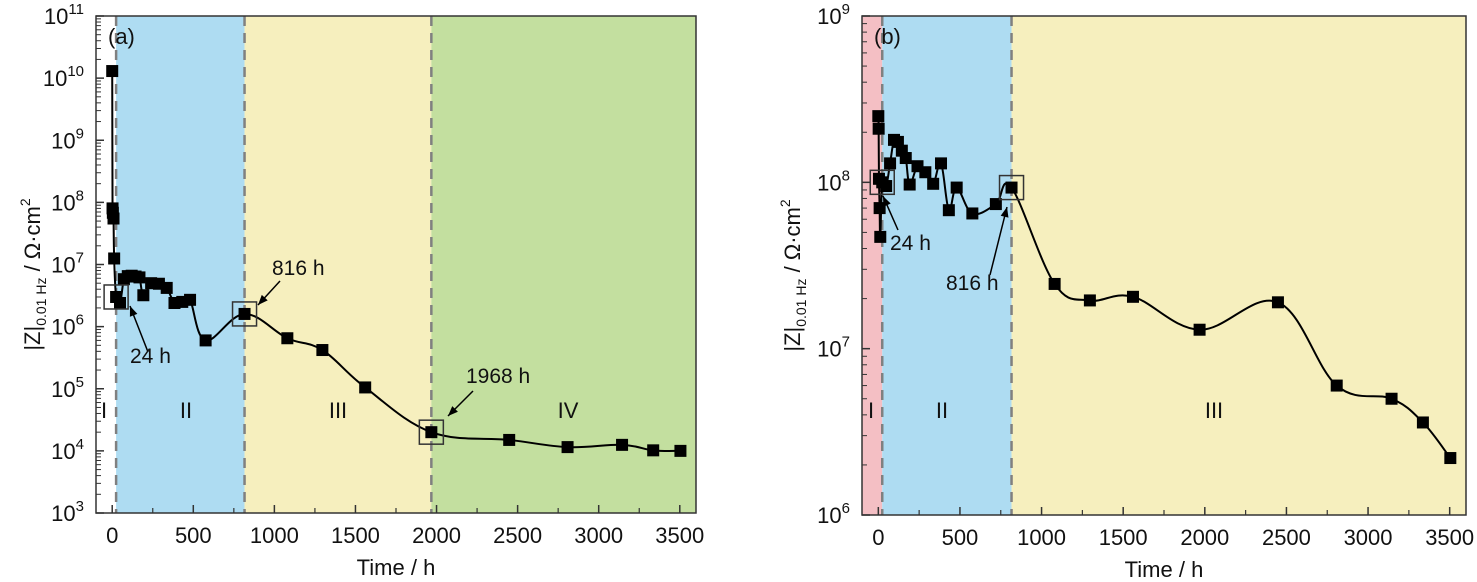  I want to click on y-tick-label: 10⁹, so click(67, 139).